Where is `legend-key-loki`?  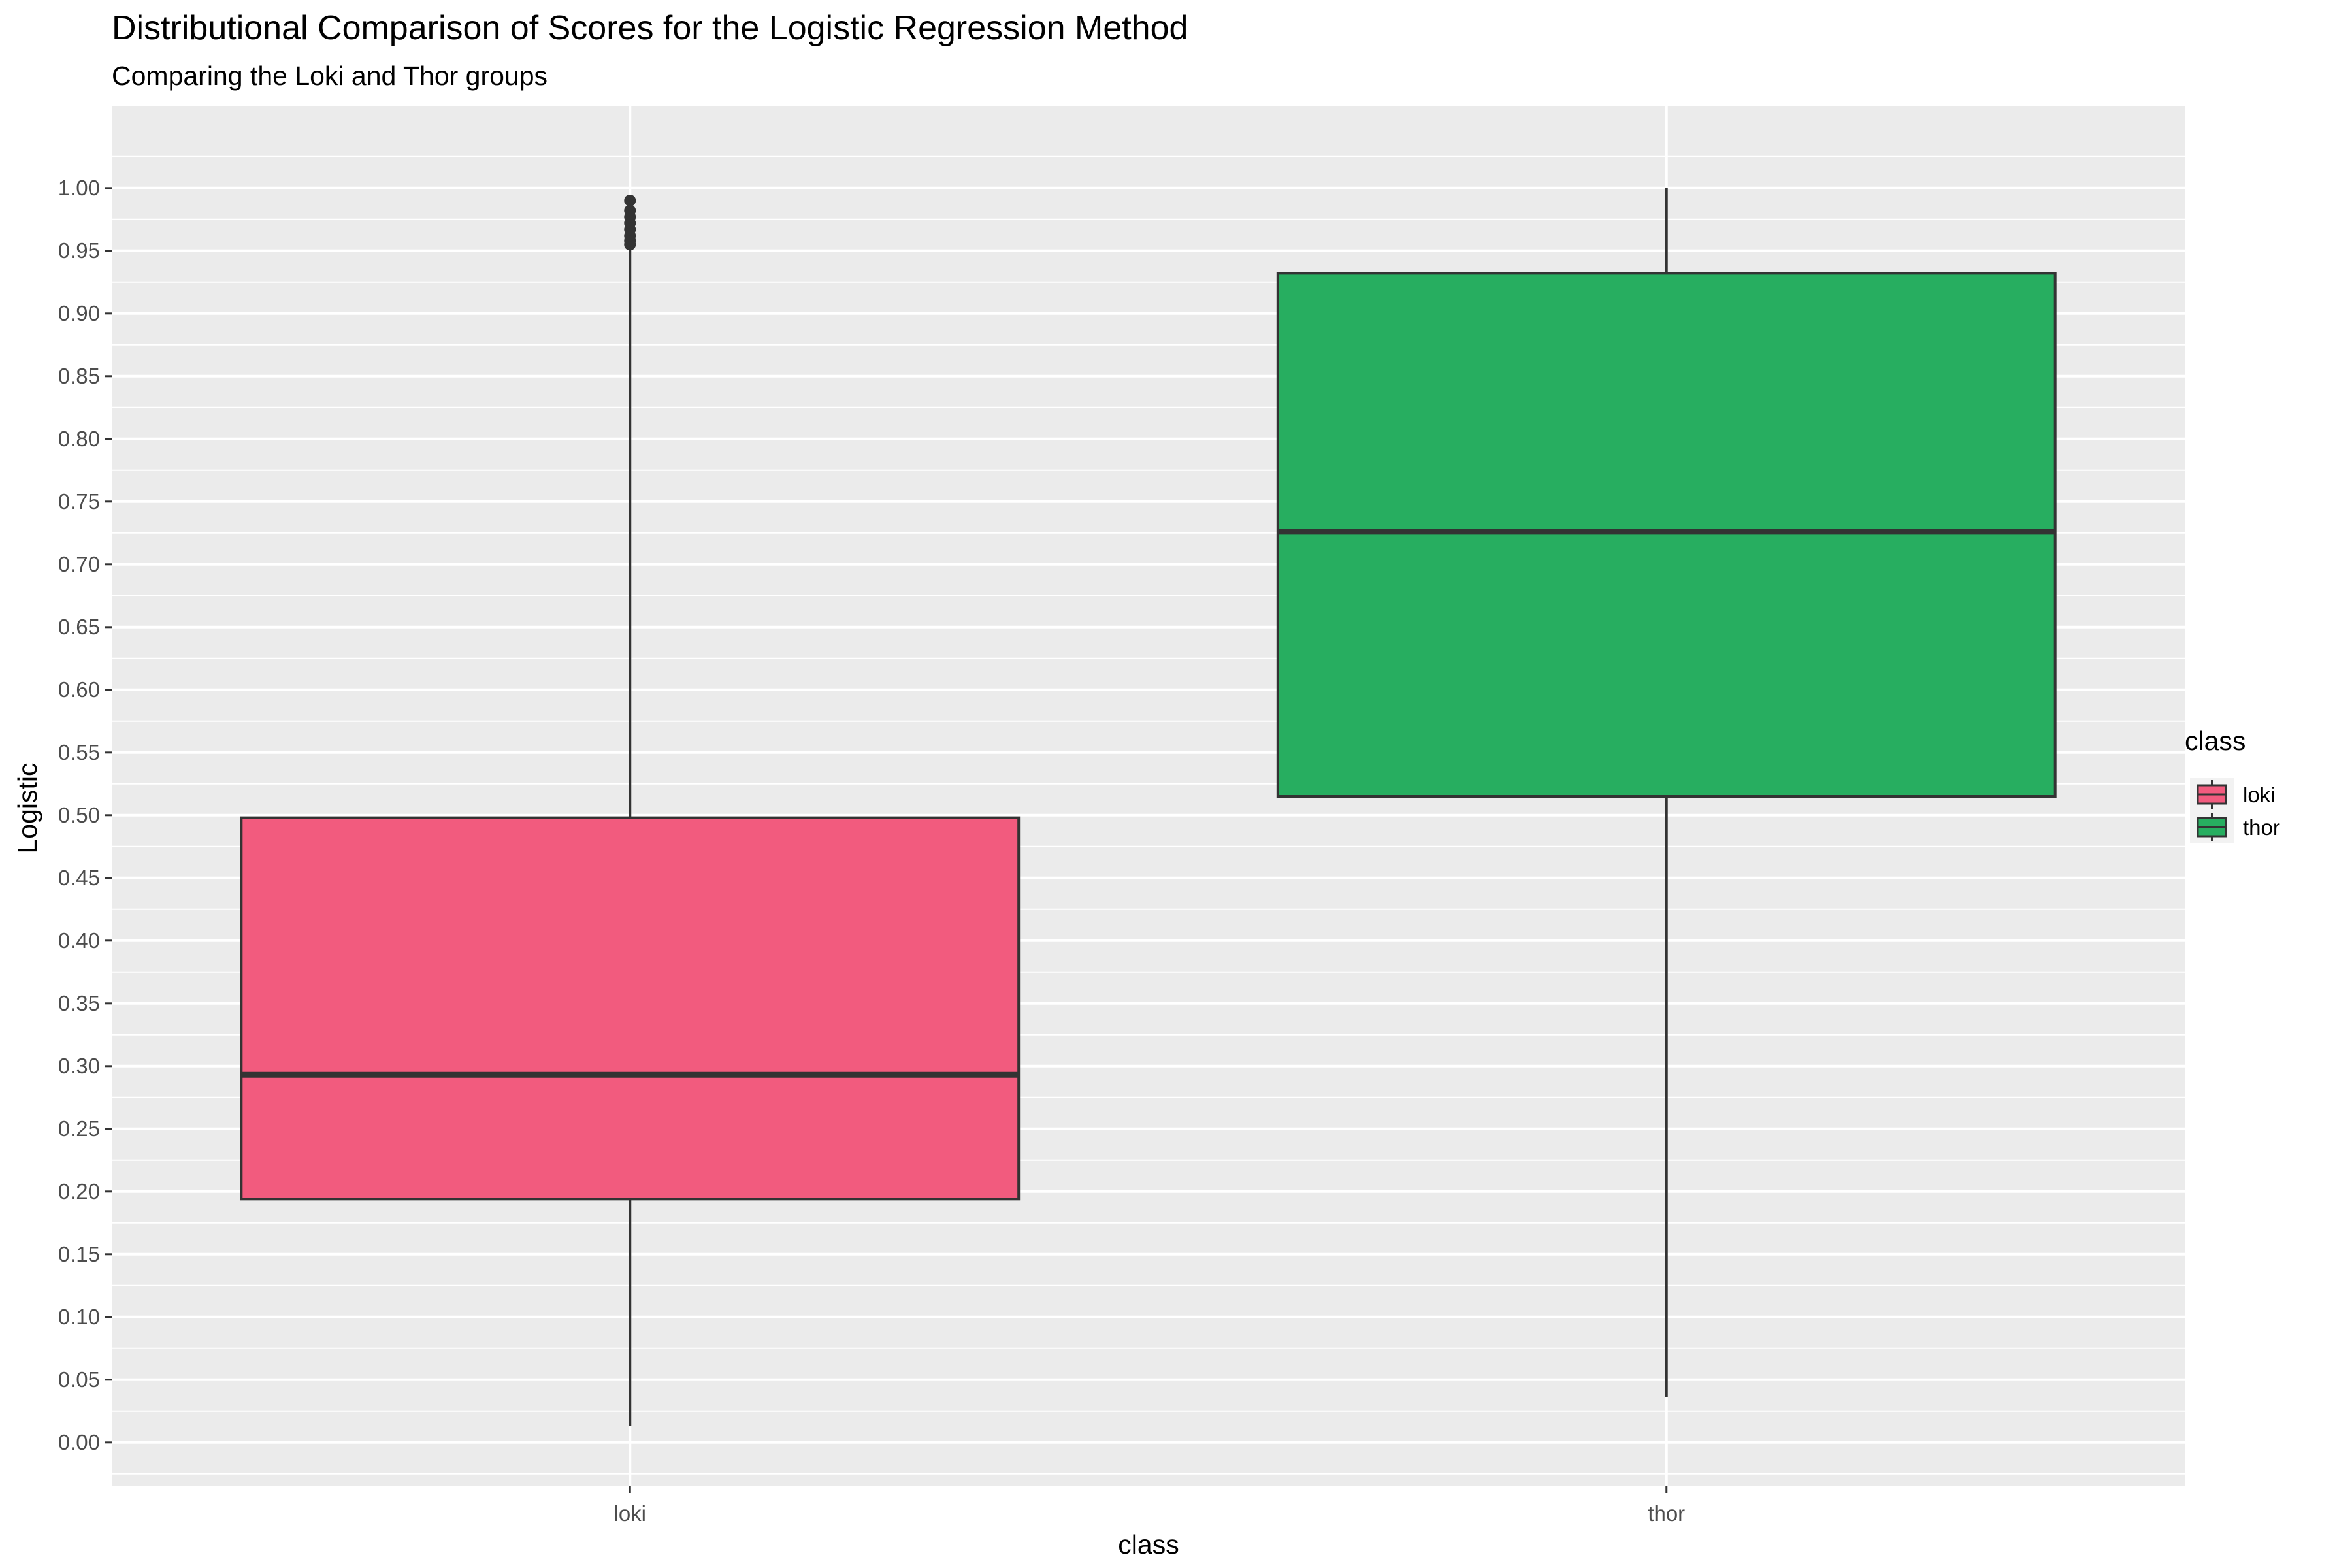 legend-key-loki is located at coordinates (2212, 794).